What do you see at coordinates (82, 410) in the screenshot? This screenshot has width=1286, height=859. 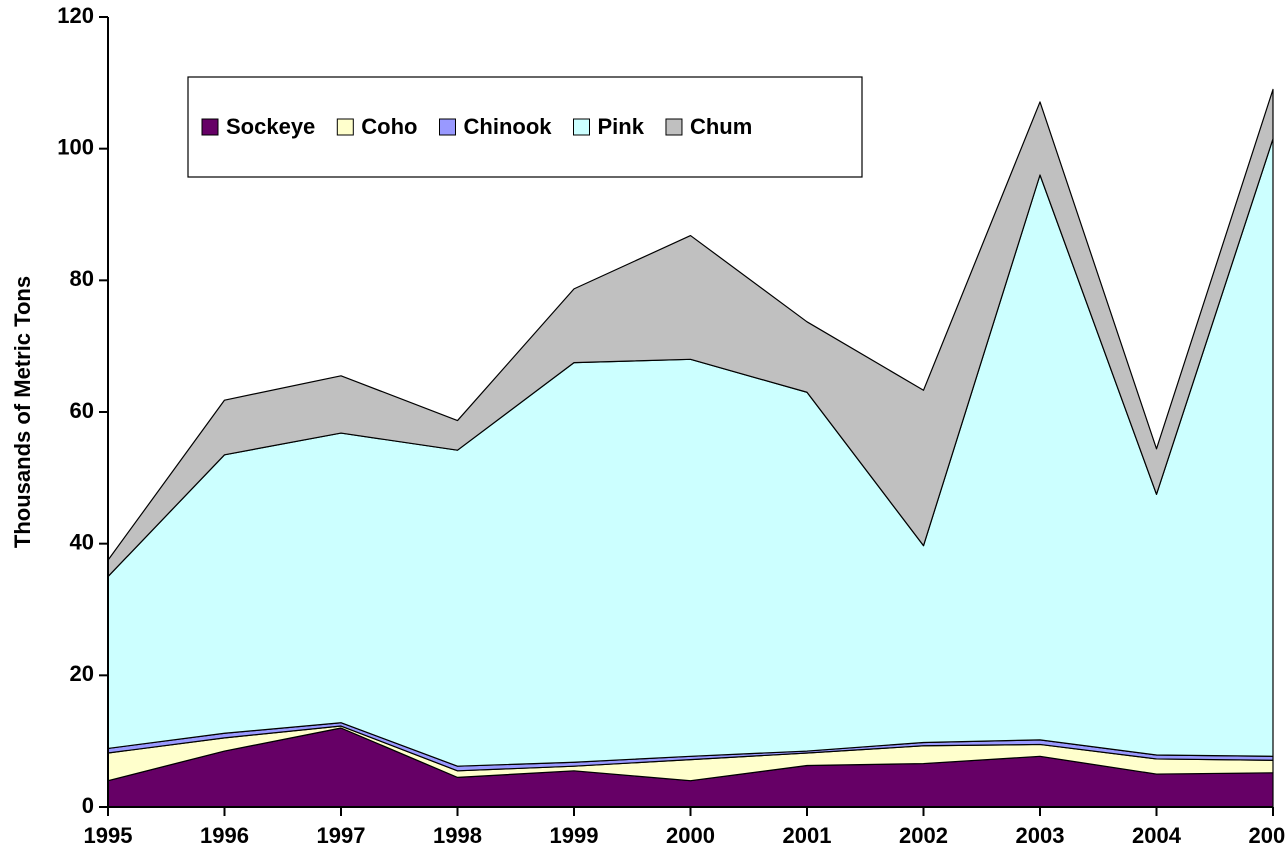 I see `y-tick-label: 60` at bounding box center [82, 410].